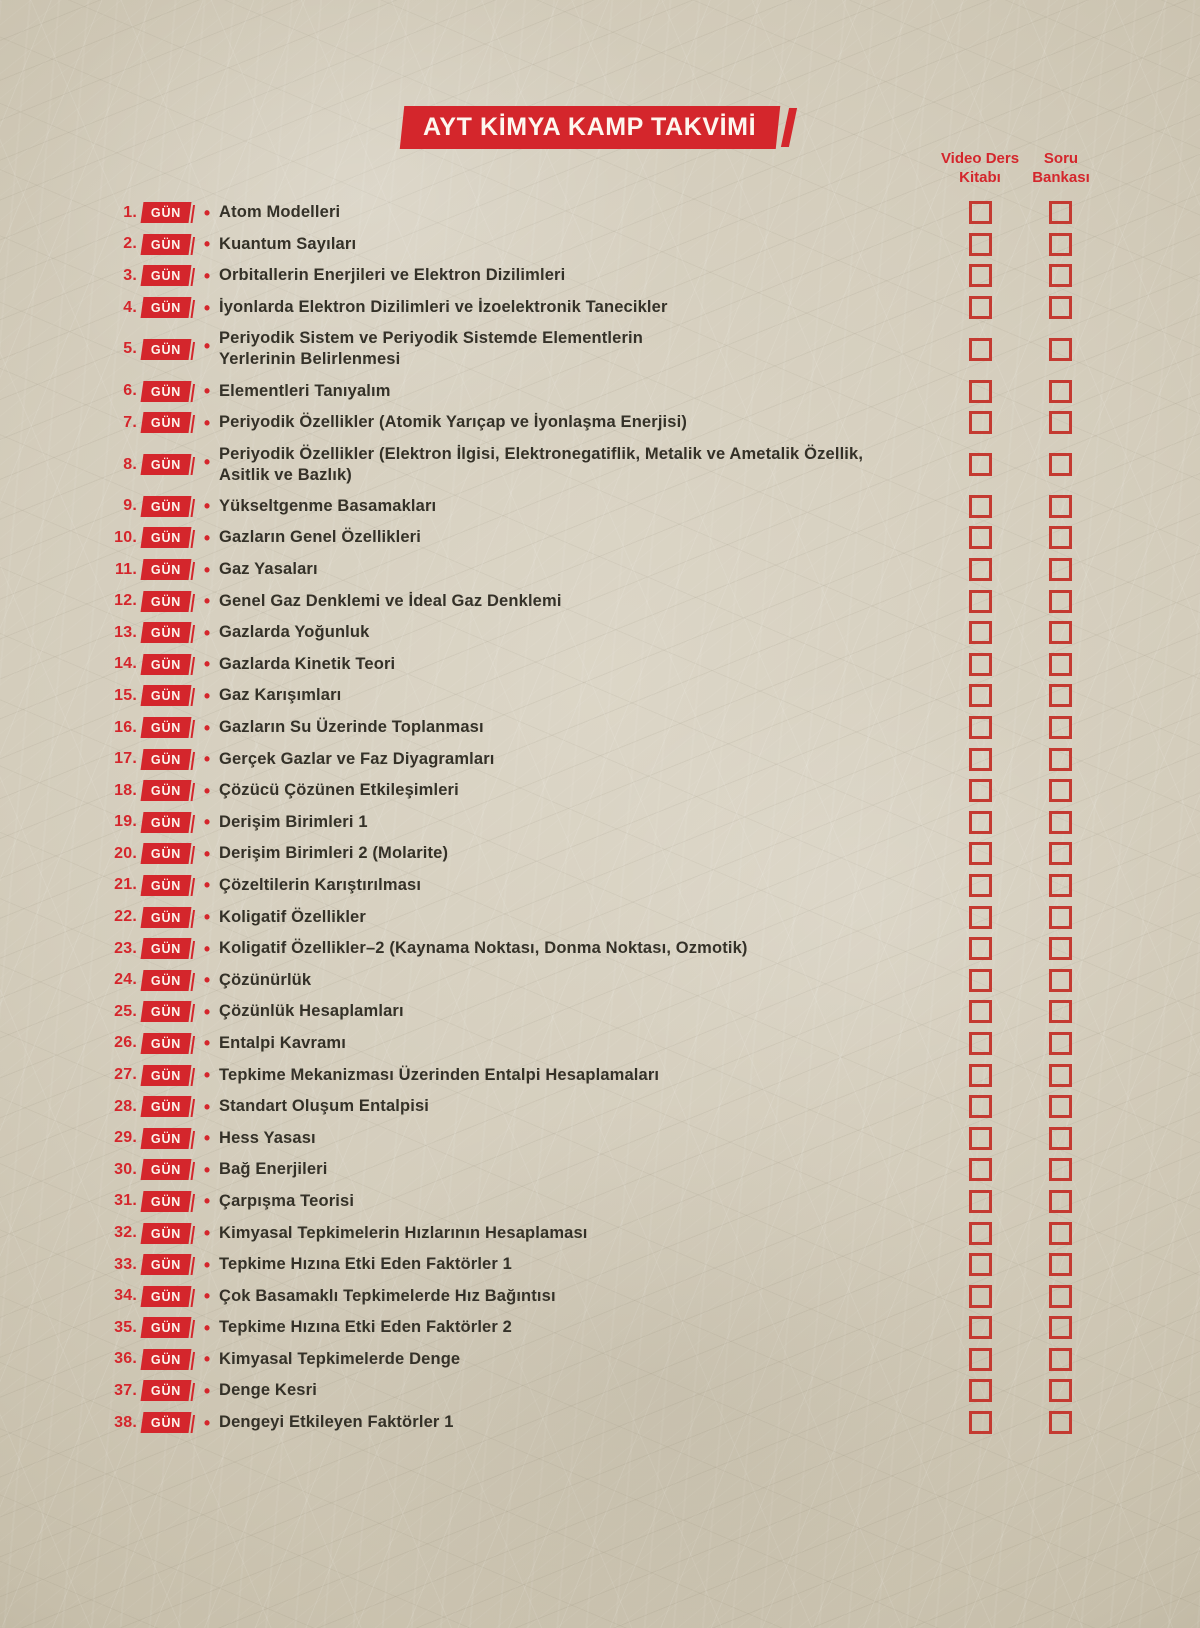  What do you see at coordinates (125, 853) in the screenshot?
I see `day-number: 20.` at bounding box center [125, 853].